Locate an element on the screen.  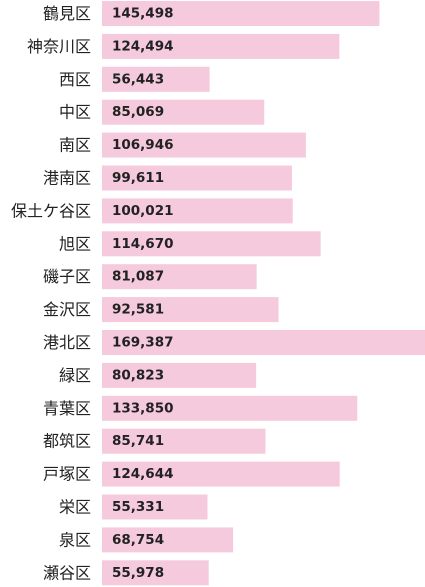
value-label-14: 124,644 is located at coordinates (143, 474).